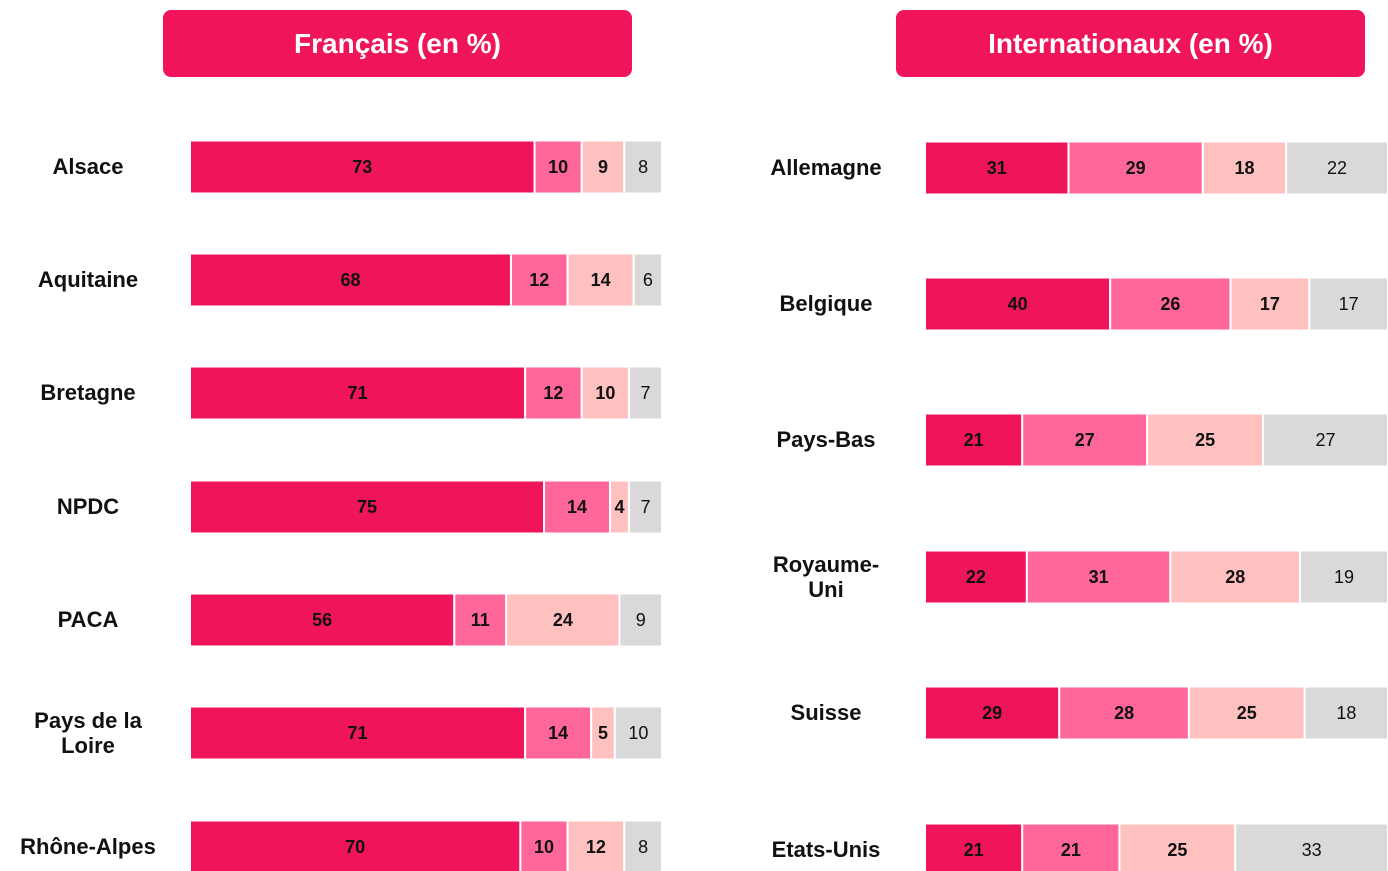  Describe the element at coordinates (88, 732) in the screenshot. I see `category-label: Pays de la Loire` at that location.